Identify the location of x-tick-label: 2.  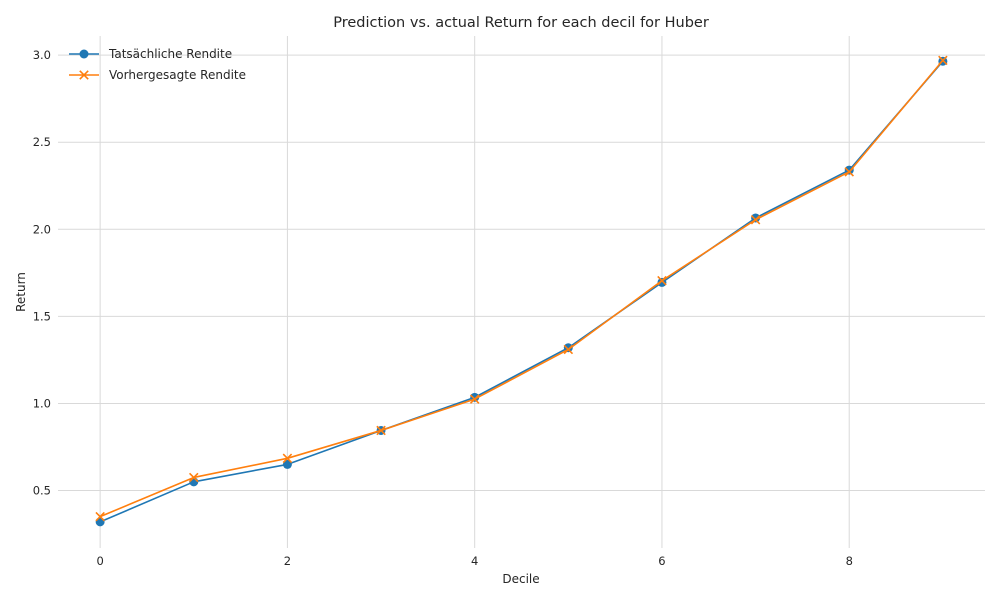
(287, 561).